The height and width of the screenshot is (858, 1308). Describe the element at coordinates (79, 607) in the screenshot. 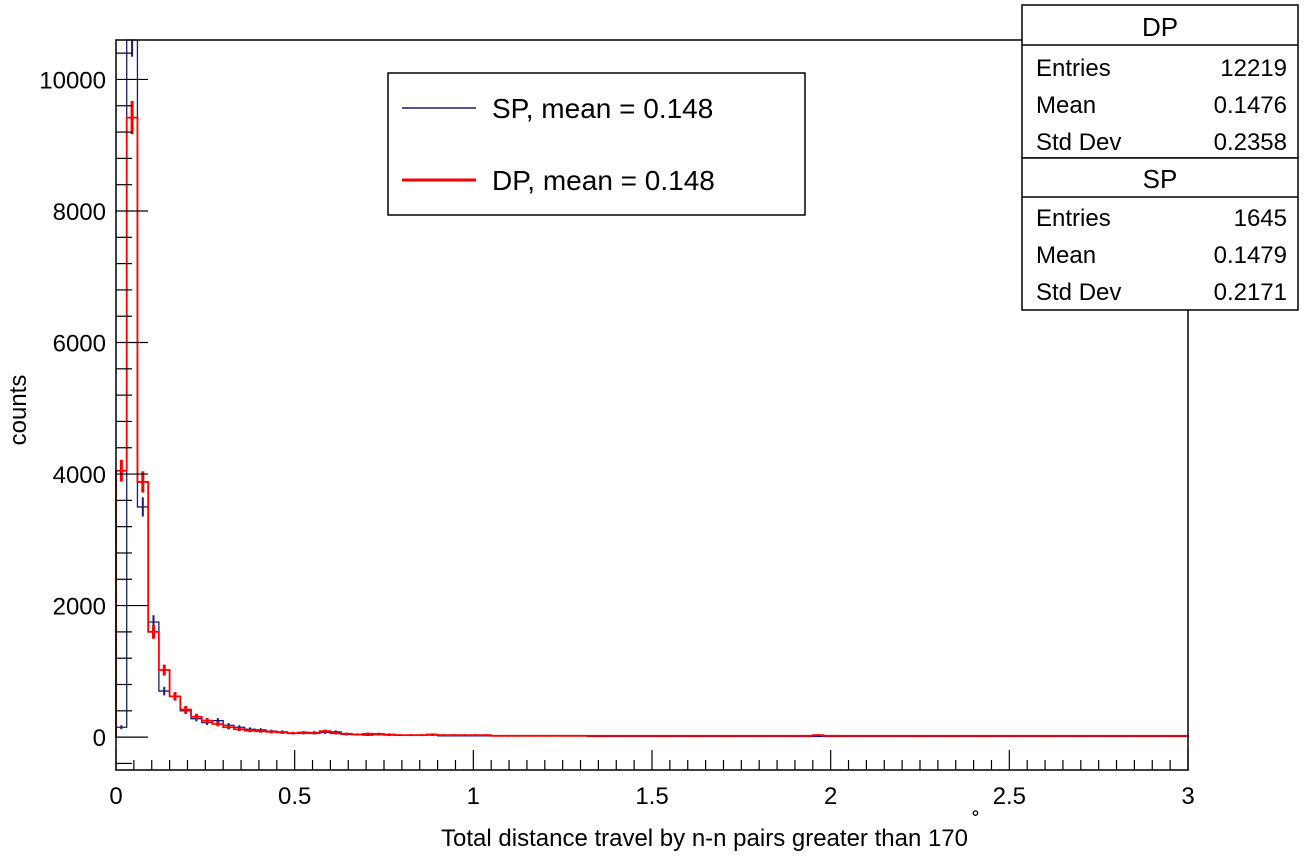

I see `y-tick-label: 2000` at that location.